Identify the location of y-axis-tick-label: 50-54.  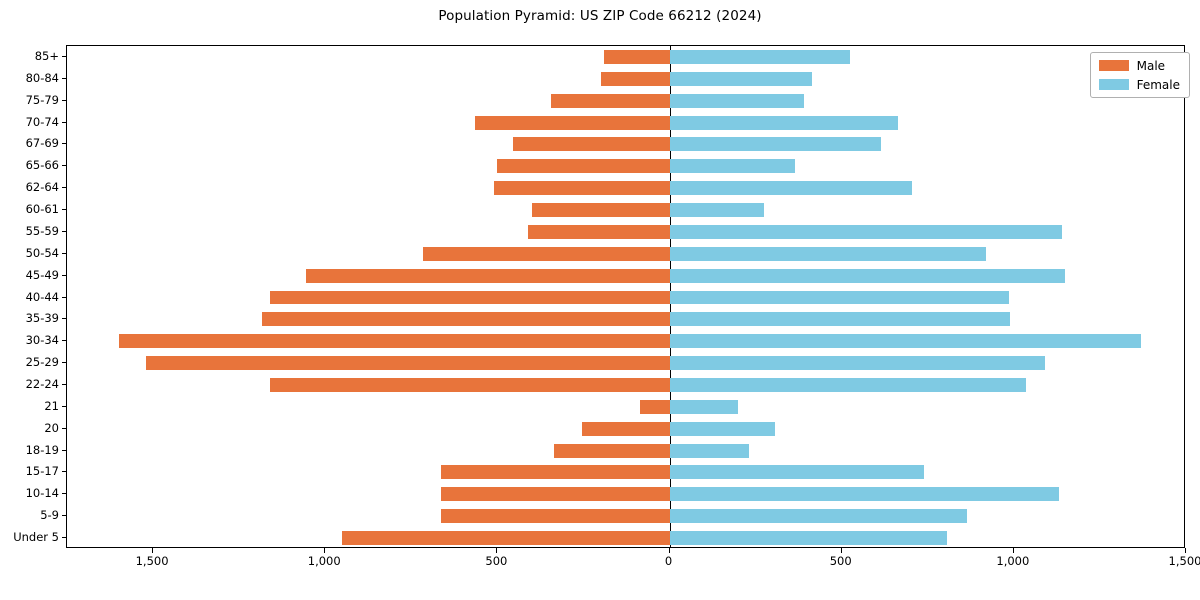
(42, 252).